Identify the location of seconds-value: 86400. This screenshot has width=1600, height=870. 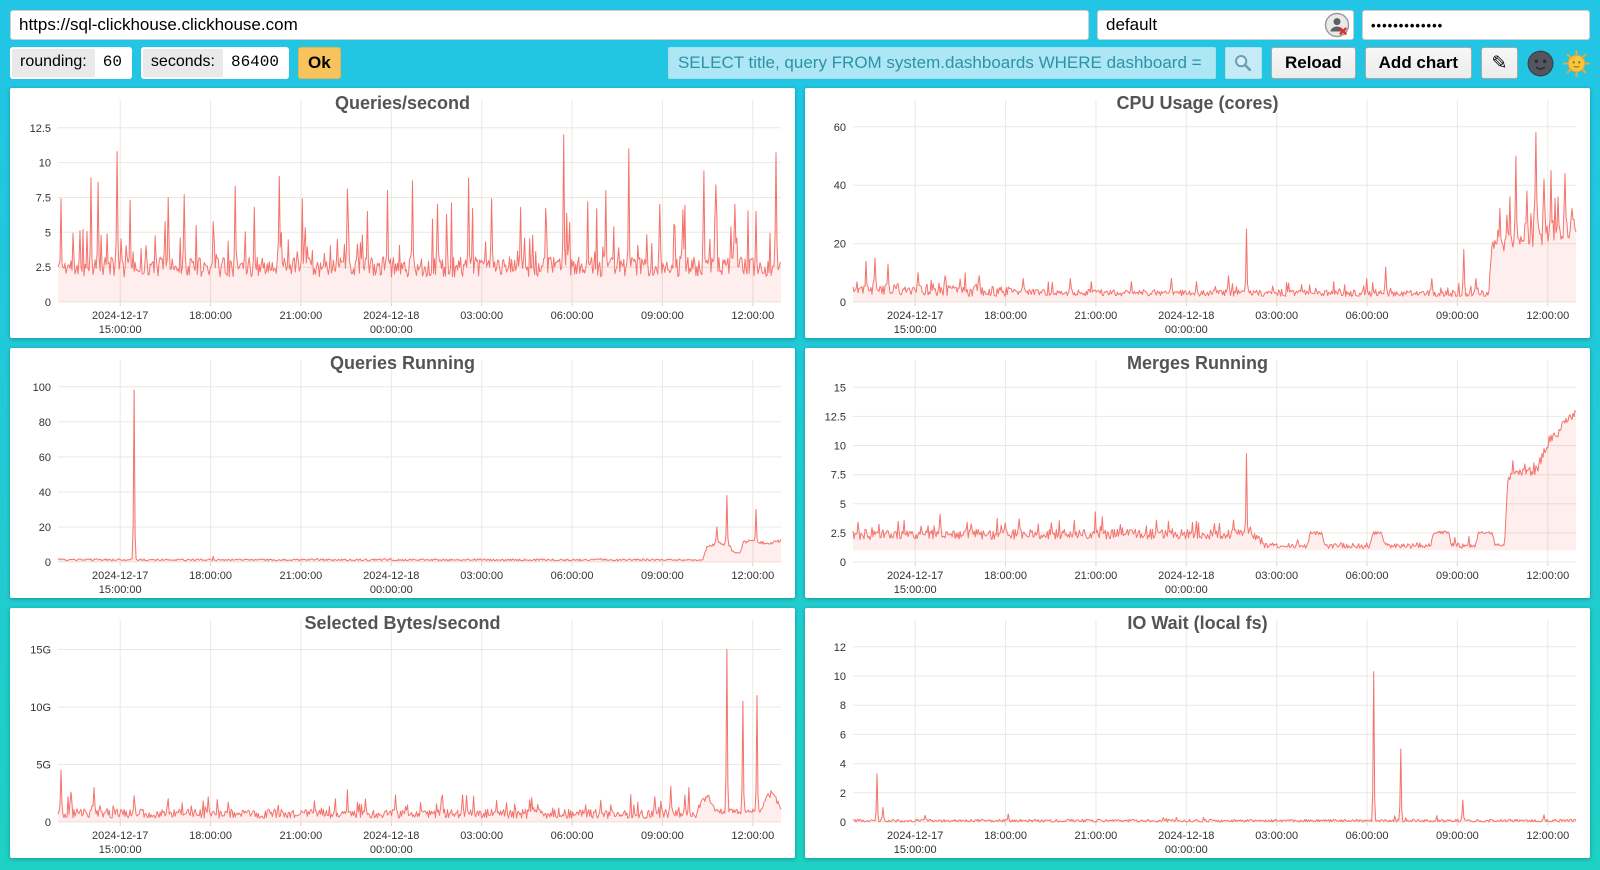
(254, 62).